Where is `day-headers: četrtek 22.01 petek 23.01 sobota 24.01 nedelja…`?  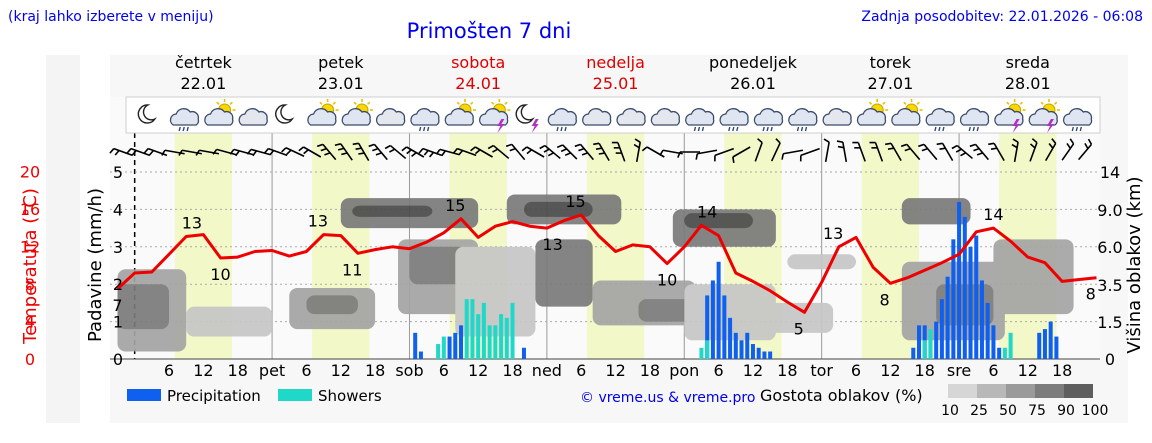
day-headers: četrtek 22.01 petek 23.01 sobota 24.01 nedelja… is located at coordinates (613, 73).